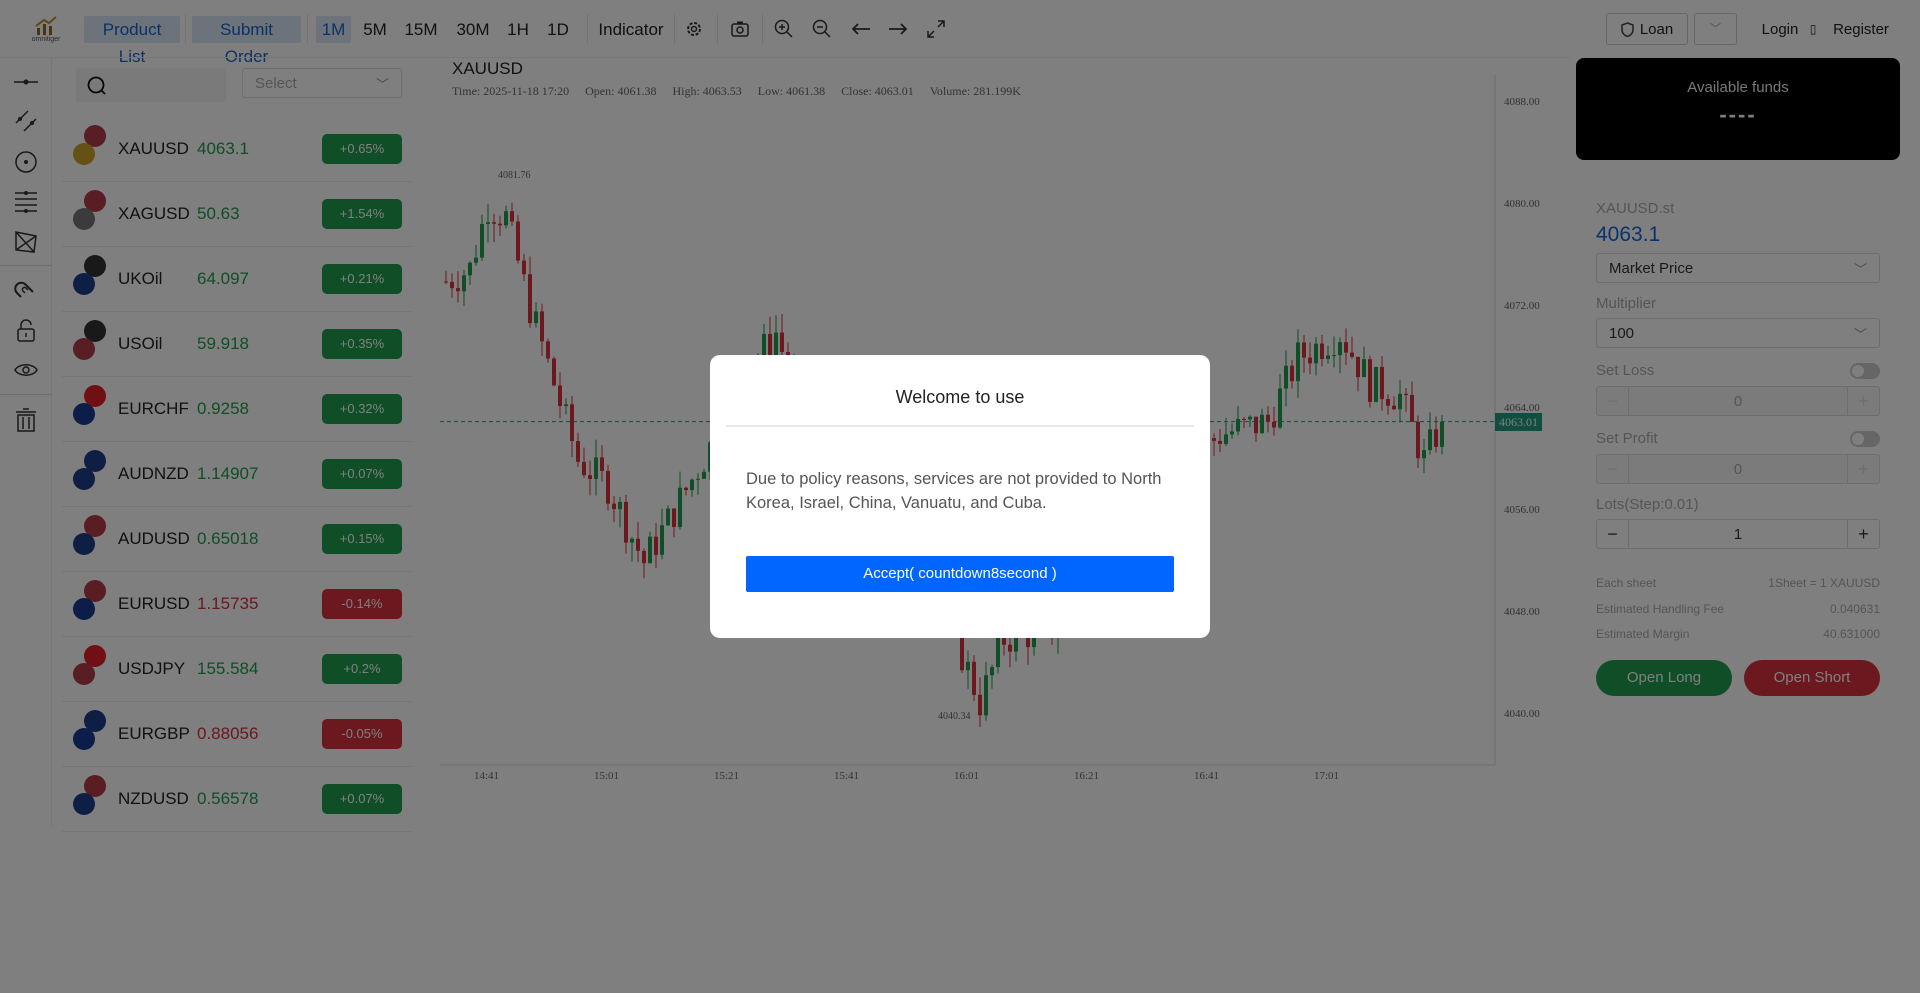  I want to click on dialog-divider, so click(960, 426).